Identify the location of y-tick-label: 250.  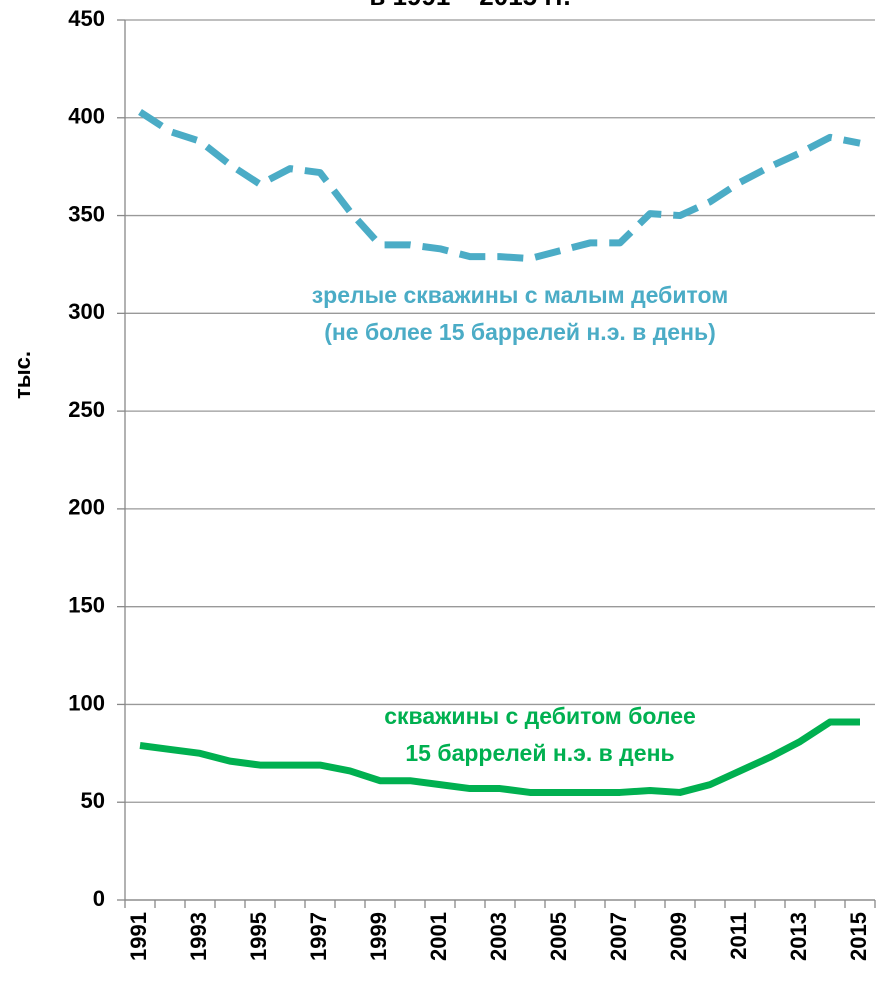
(86, 409).